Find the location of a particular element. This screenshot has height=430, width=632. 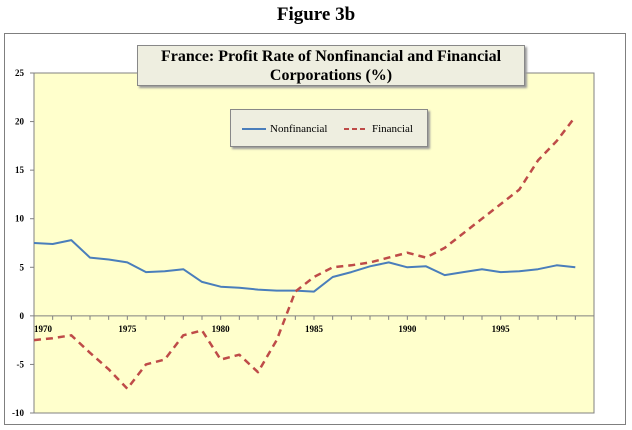

x-tick-label: 1995 is located at coordinates (501, 329).